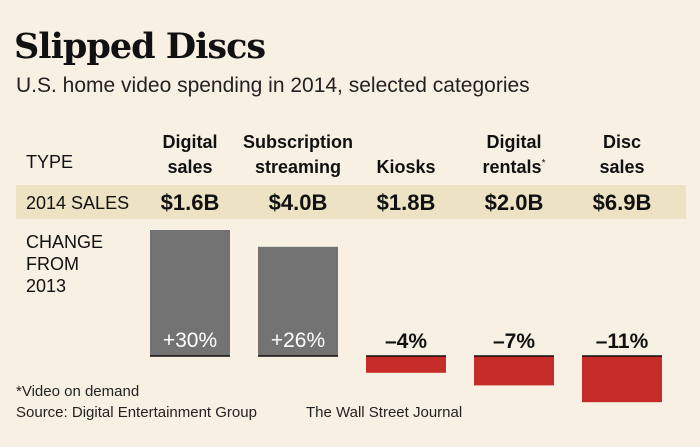  I want to click on column-header: Kiosks, so click(406, 154).